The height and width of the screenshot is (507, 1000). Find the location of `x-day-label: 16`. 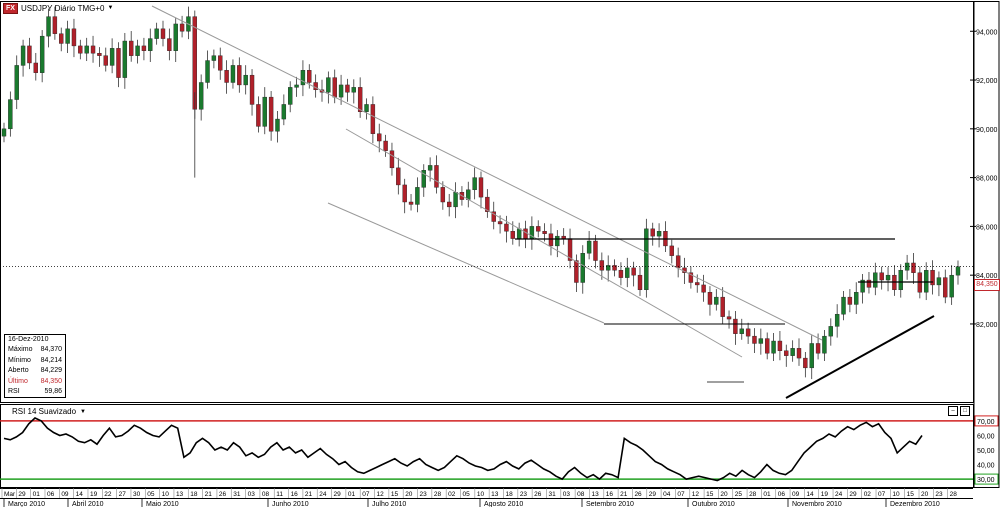

x-day-label: 16 is located at coordinates (610, 494).